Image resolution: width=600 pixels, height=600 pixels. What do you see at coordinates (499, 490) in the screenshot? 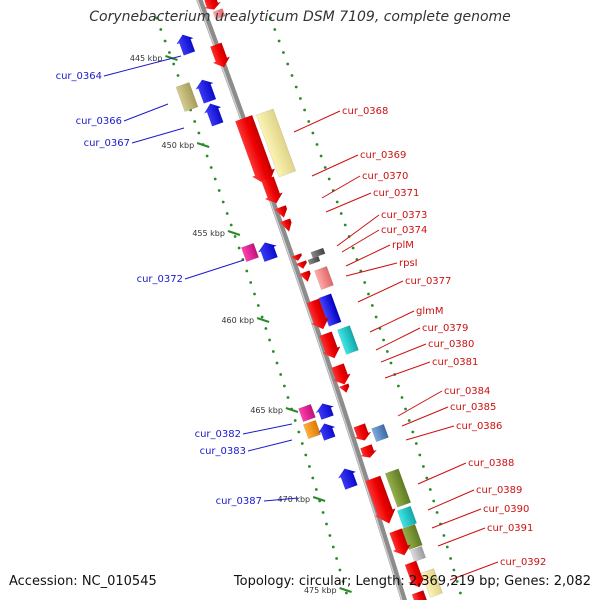
I see `gene-label-reverse: cur_0389` at bounding box center [499, 490].